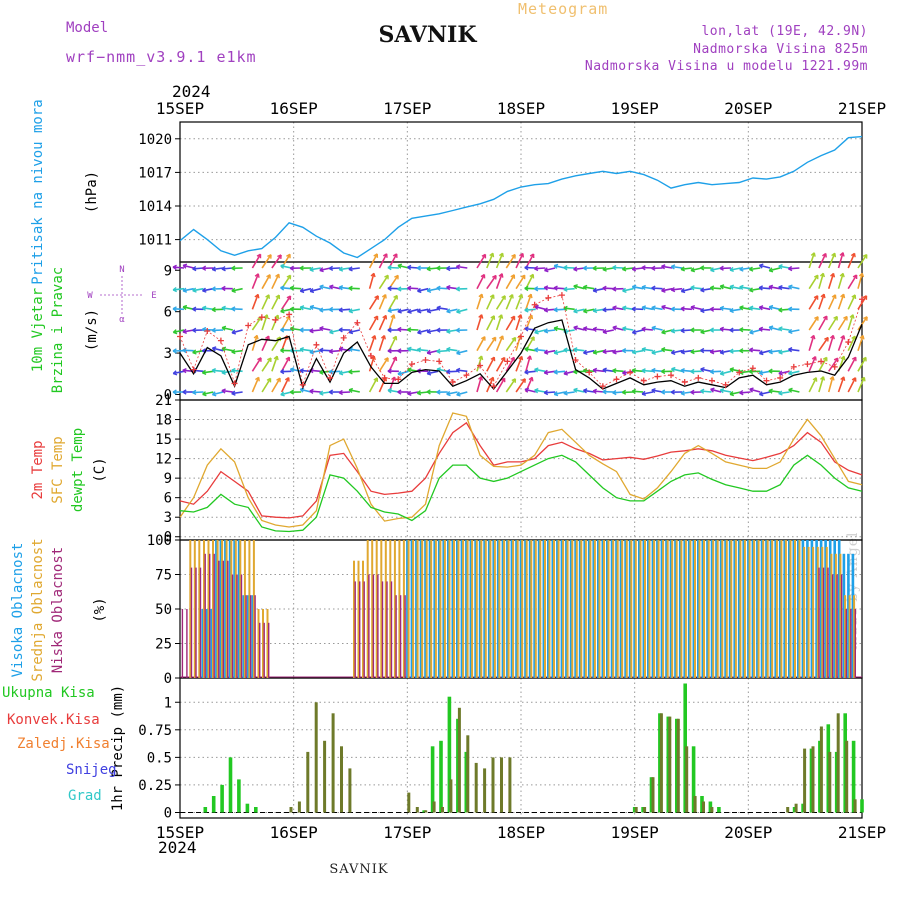 The image size is (900, 900). Describe the element at coordinates (155, 173) in the screenshot. I see `y-tick-label: 1017` at that location.